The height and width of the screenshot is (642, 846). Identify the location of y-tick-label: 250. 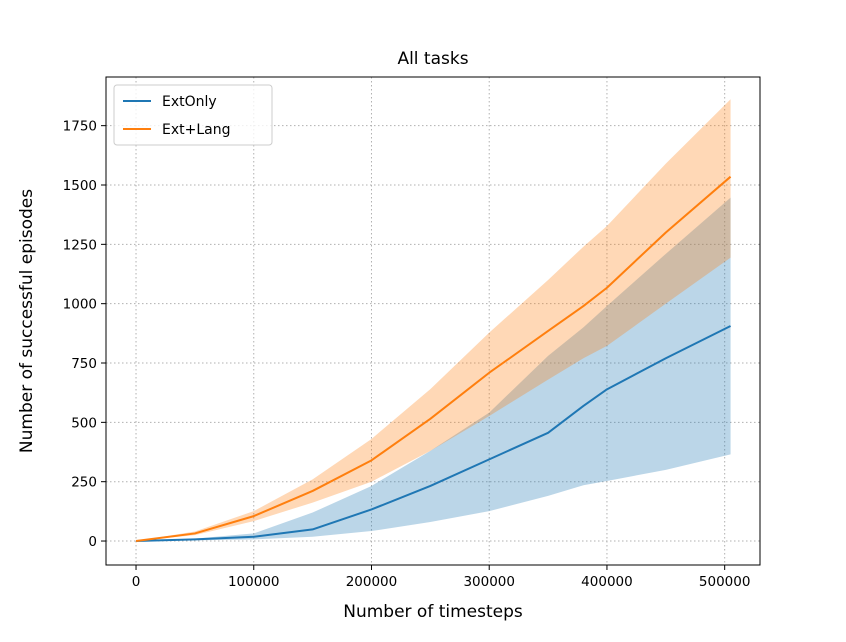
(84, 483).